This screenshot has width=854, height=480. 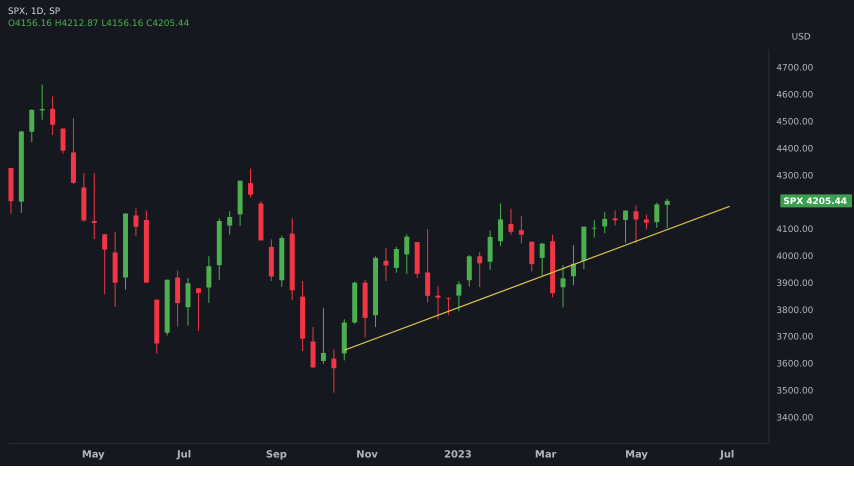 What do you see at coordinates (795, 95) in the screenshot?
I see `y-tick-label: 4600.00` at bounding box center [795, 95].